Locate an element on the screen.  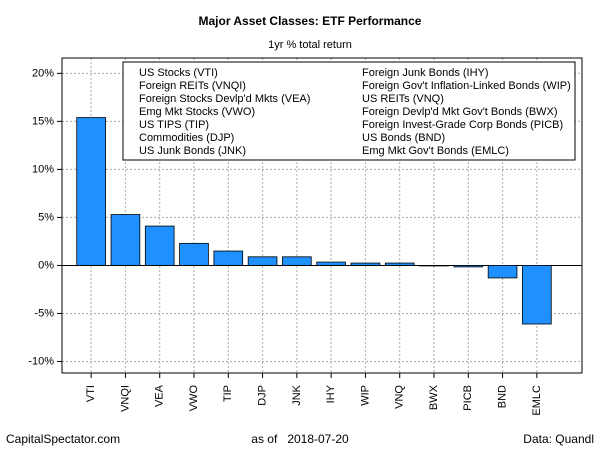
legend-entry: US REITs (VNQ) is located at coordinates (403, 99).